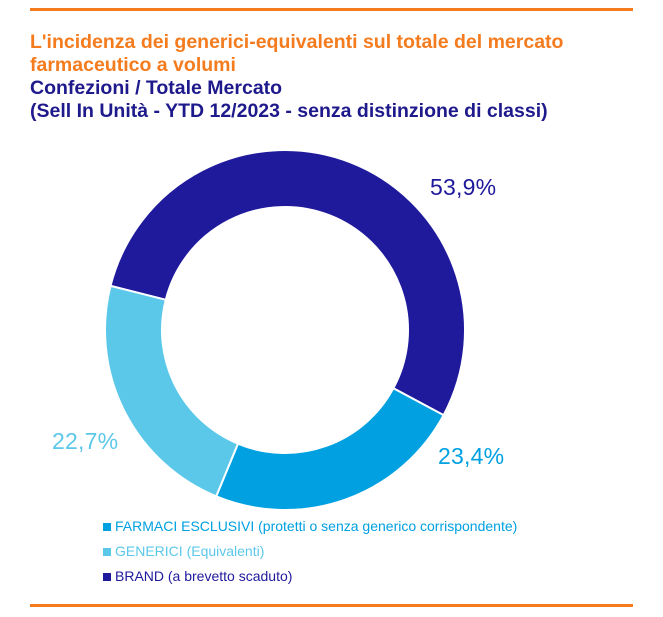 This screenshot has height=617, width=663. I want to click on slice-label-farmaci-esclusivi: 23,4%, so click(471, 456).